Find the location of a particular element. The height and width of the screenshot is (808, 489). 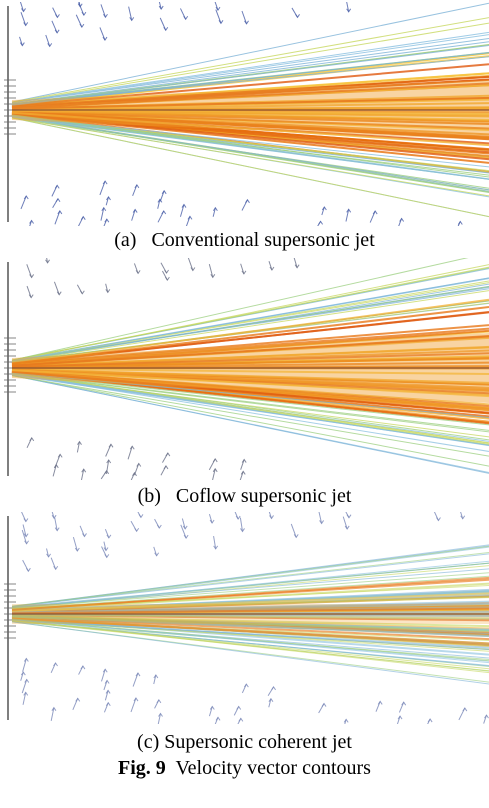

panel-label: (c) is located at coordinates (148, 742).